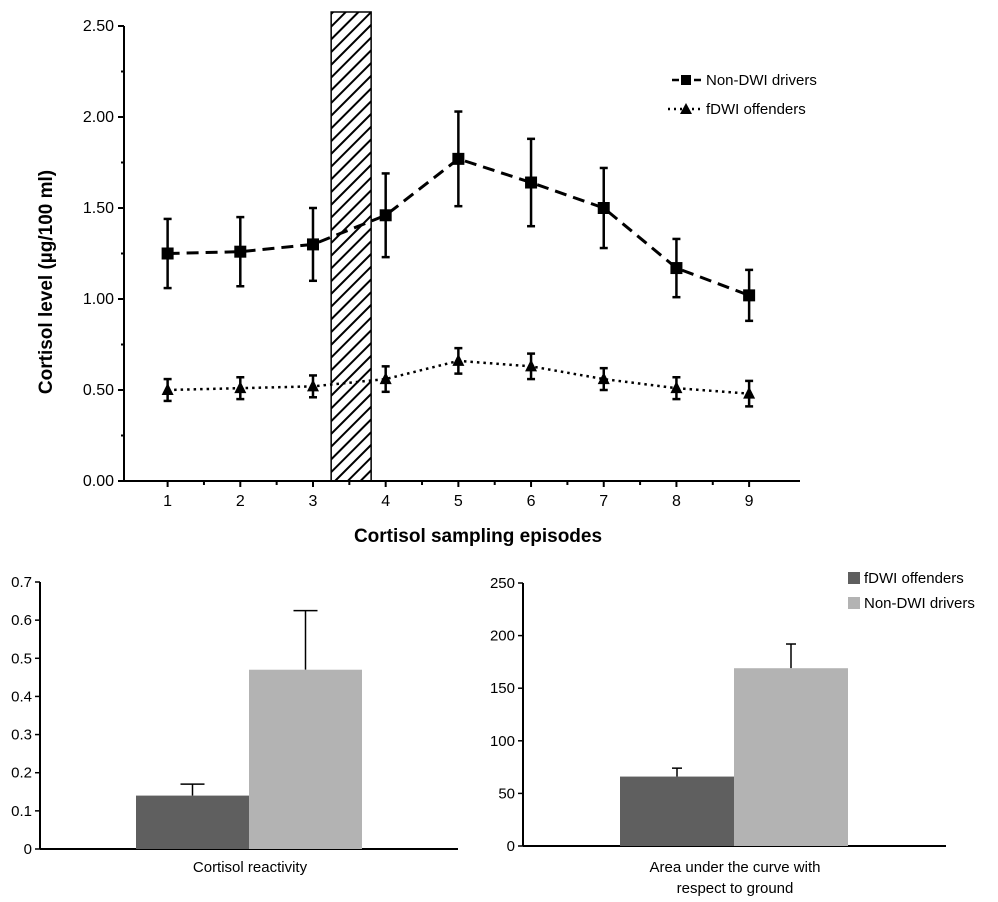 Image resolution: width=998 pixels, height=902 pixels. Describe the element at coordinates (686, 108) in the screenshot. I see `legend-triangle-marker` at that location.